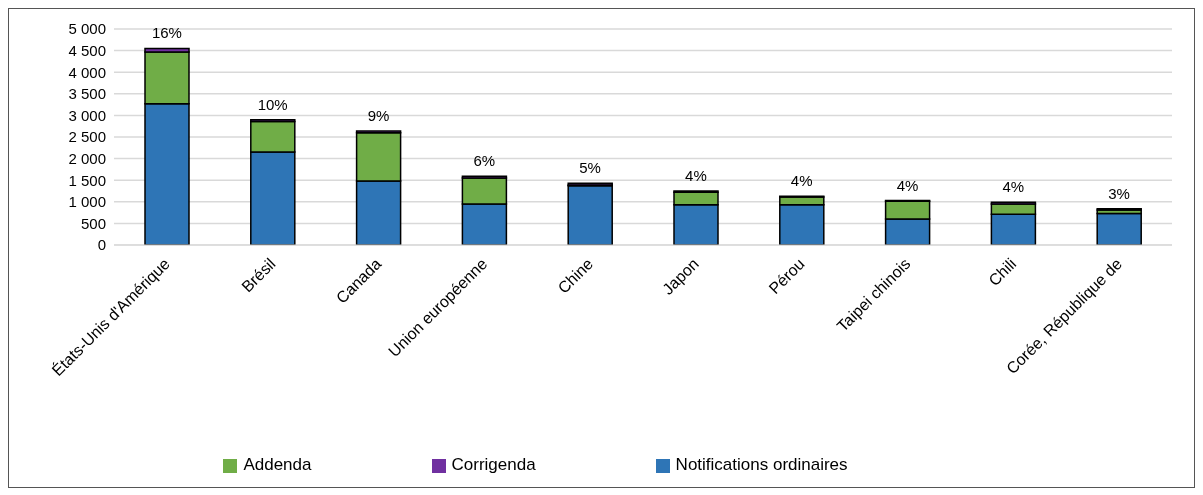 This screenshot has width=1203, height=495. I want to click on y-tick-label: 500, so click(93, 223).